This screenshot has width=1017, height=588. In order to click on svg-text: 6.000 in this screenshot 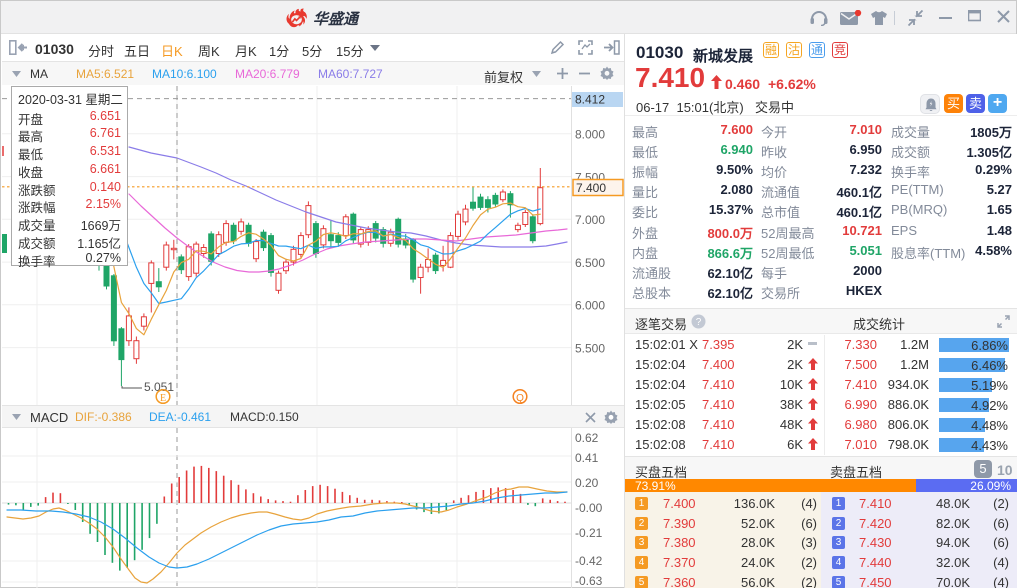, I will do `click(590, 306)`.